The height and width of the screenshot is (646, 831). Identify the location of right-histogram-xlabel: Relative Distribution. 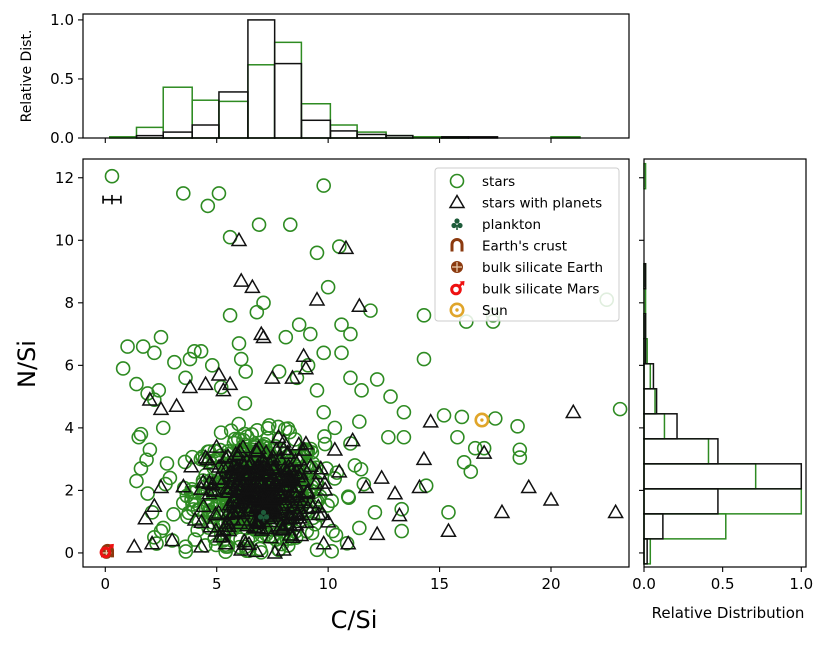
(728, 613).